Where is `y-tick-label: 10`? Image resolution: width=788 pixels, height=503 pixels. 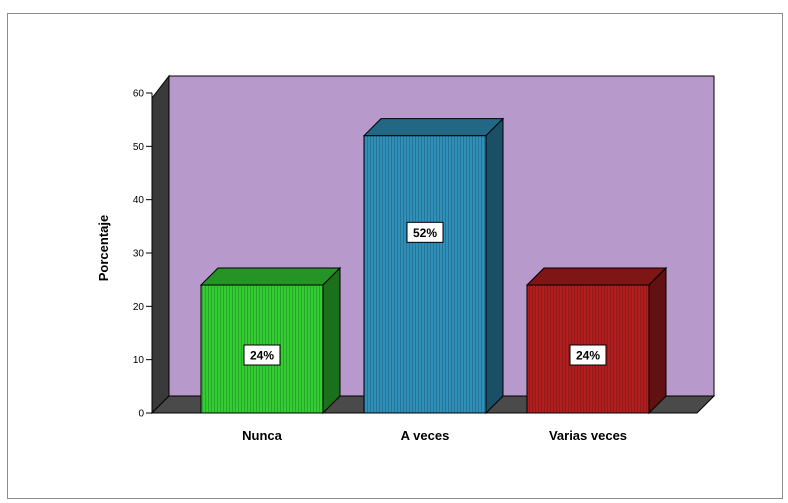 y-tick-label: 10 is located at coordinates (139, 360).